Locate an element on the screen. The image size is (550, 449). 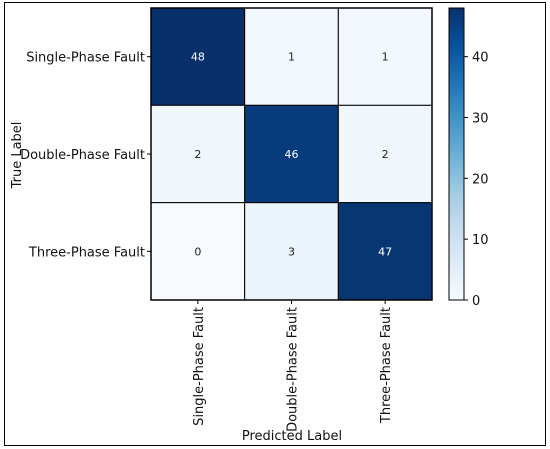
cell-value-label: 47 is located at coordinates (385, 251).